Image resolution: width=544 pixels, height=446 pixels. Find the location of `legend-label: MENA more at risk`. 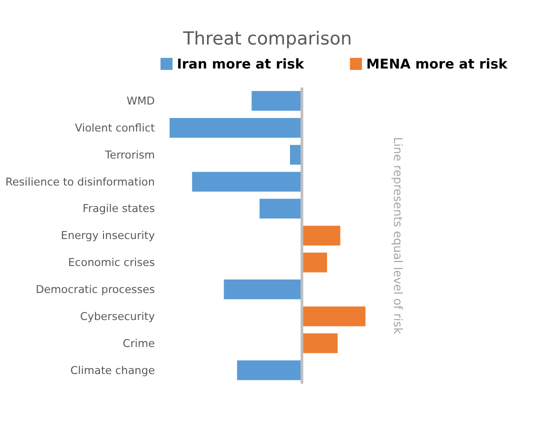

legend-label: MENA more at risk is located at coordinates (437, 64).